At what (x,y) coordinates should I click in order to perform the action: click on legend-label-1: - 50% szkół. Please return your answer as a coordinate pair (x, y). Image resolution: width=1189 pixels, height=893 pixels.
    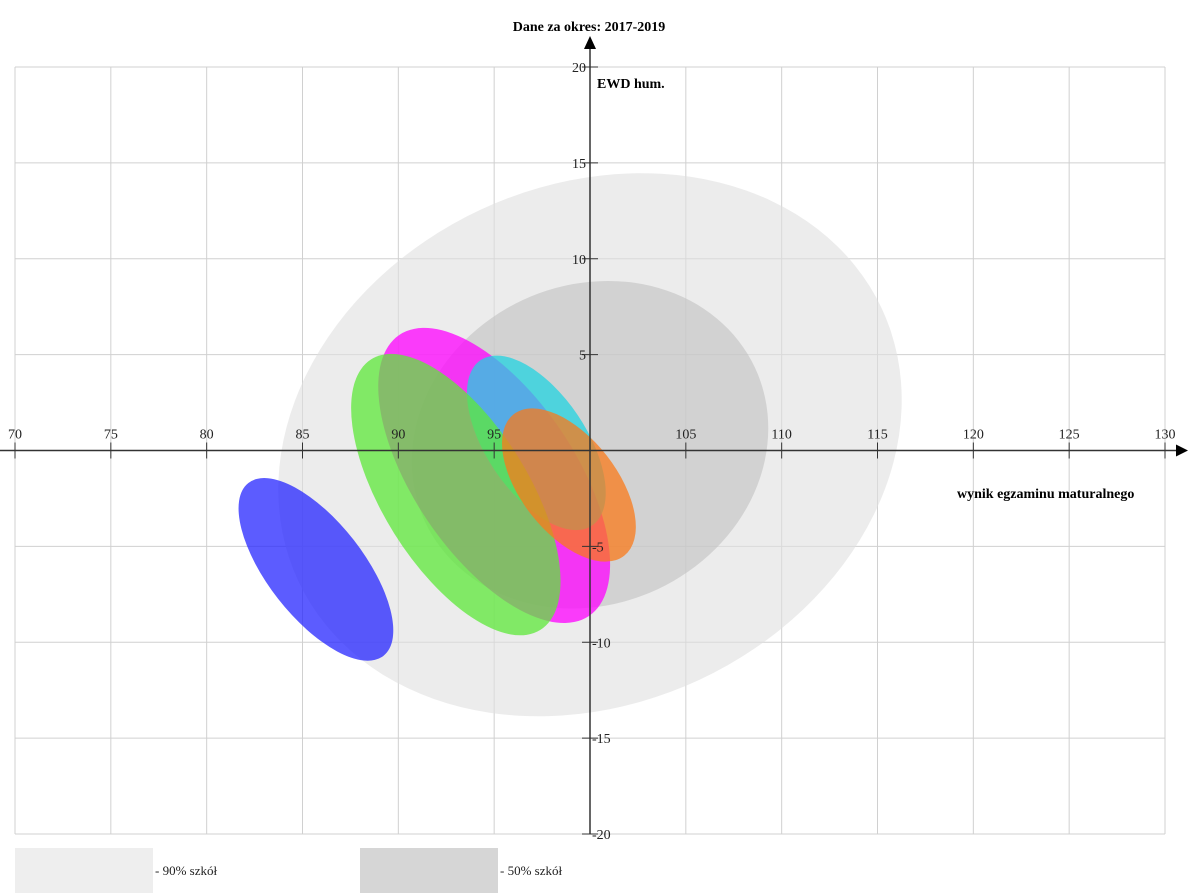
    Looking at the image, I should click on (531, 870).